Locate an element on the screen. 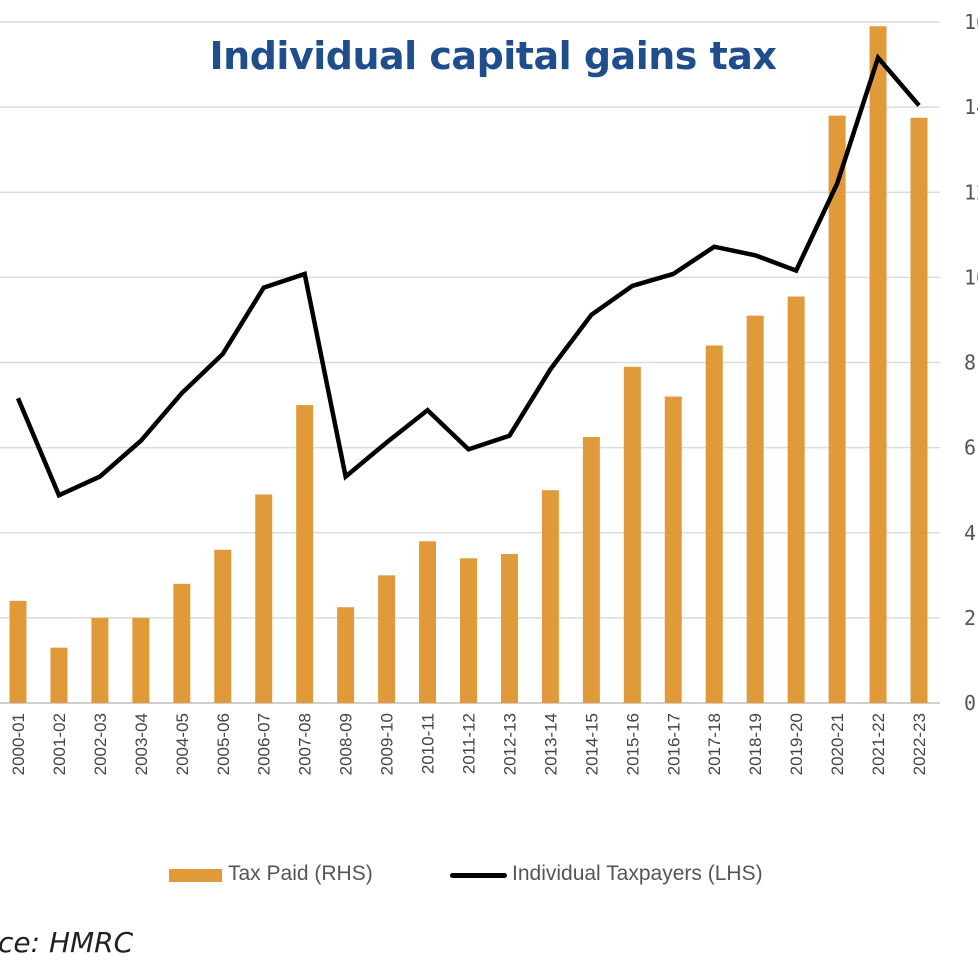  x-tick-label: 2004-05 is located at coordinates (182, 744).